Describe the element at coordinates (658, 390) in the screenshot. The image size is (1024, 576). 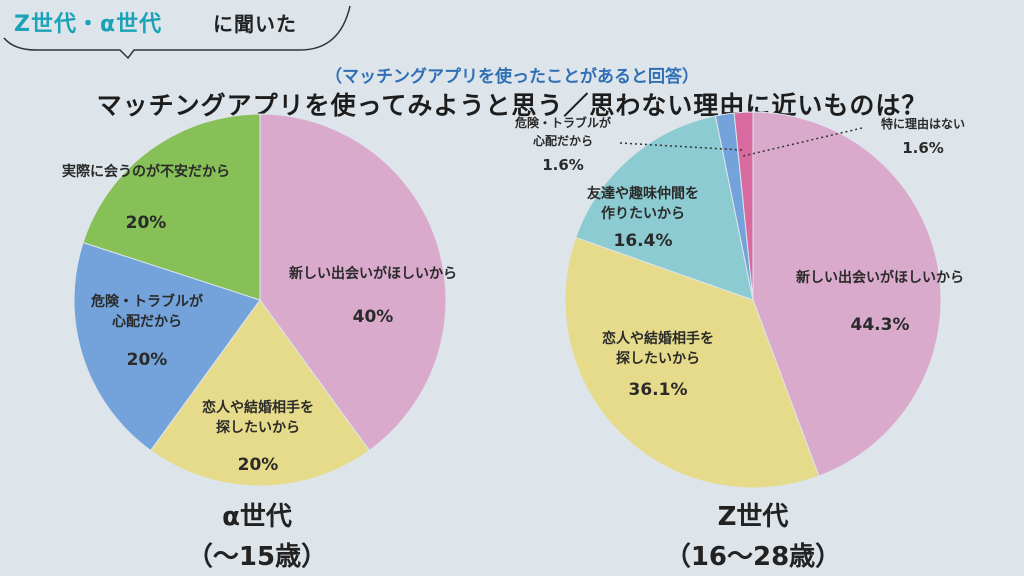
I see `slice-value: 36.1%` at that location.